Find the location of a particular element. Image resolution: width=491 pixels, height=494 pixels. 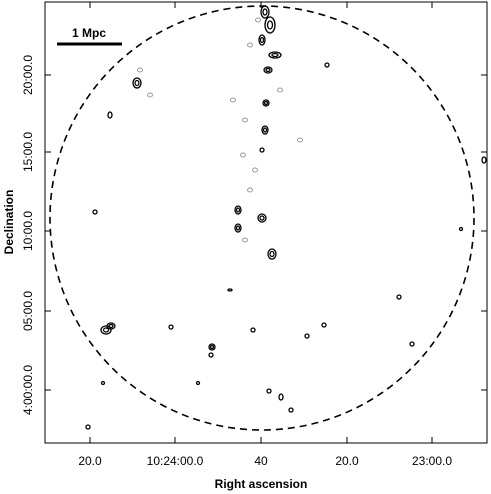

x-tick-label: 40 is located at coordinates (261, 461).